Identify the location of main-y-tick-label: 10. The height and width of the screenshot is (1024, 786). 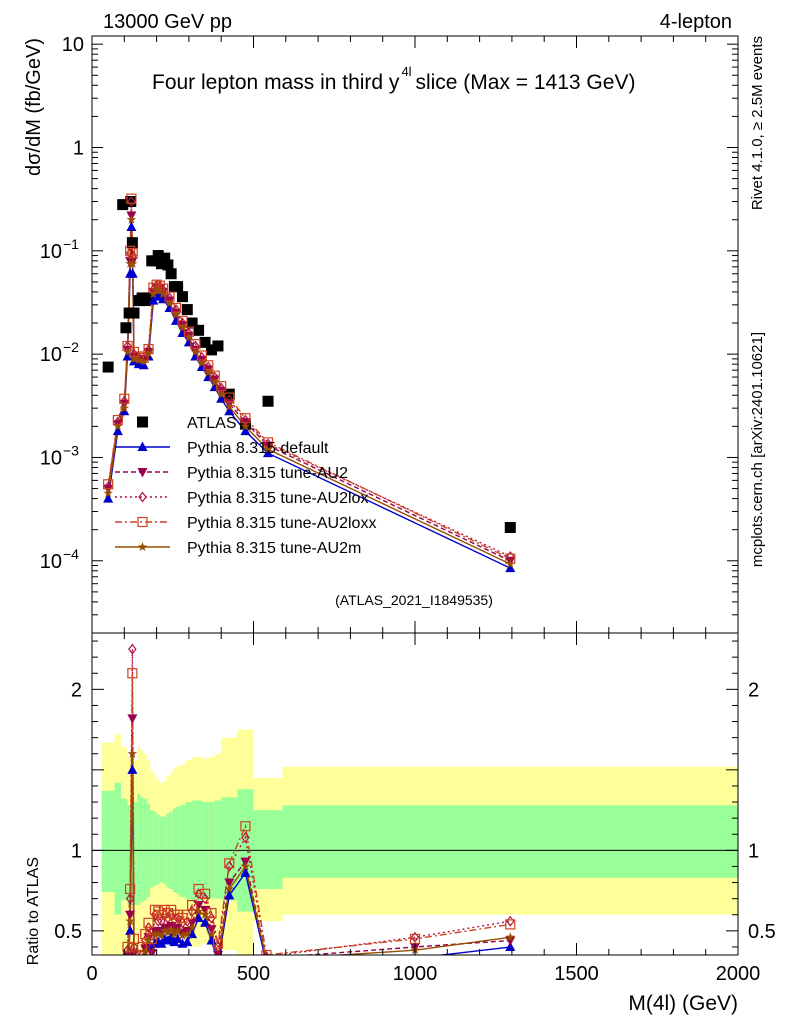
(51, 252).